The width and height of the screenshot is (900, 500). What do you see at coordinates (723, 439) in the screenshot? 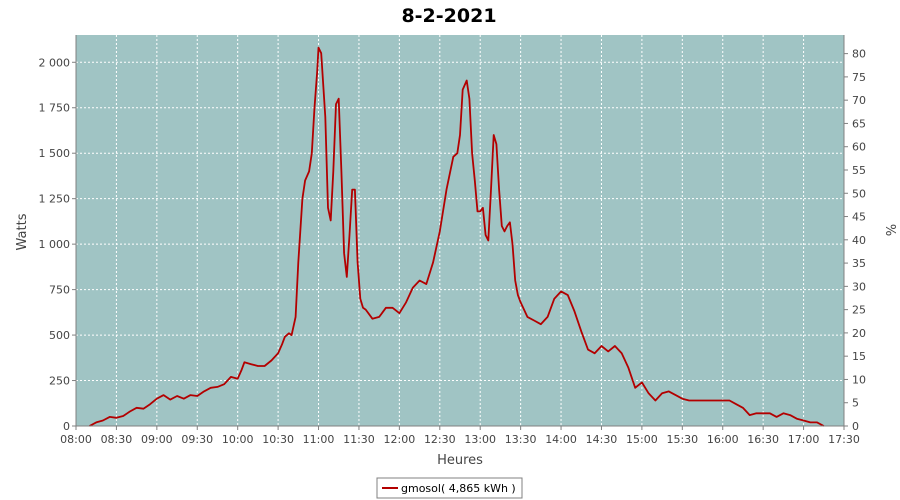
I see `x-tick-label: 16:00` at bounding box center [723, 439].